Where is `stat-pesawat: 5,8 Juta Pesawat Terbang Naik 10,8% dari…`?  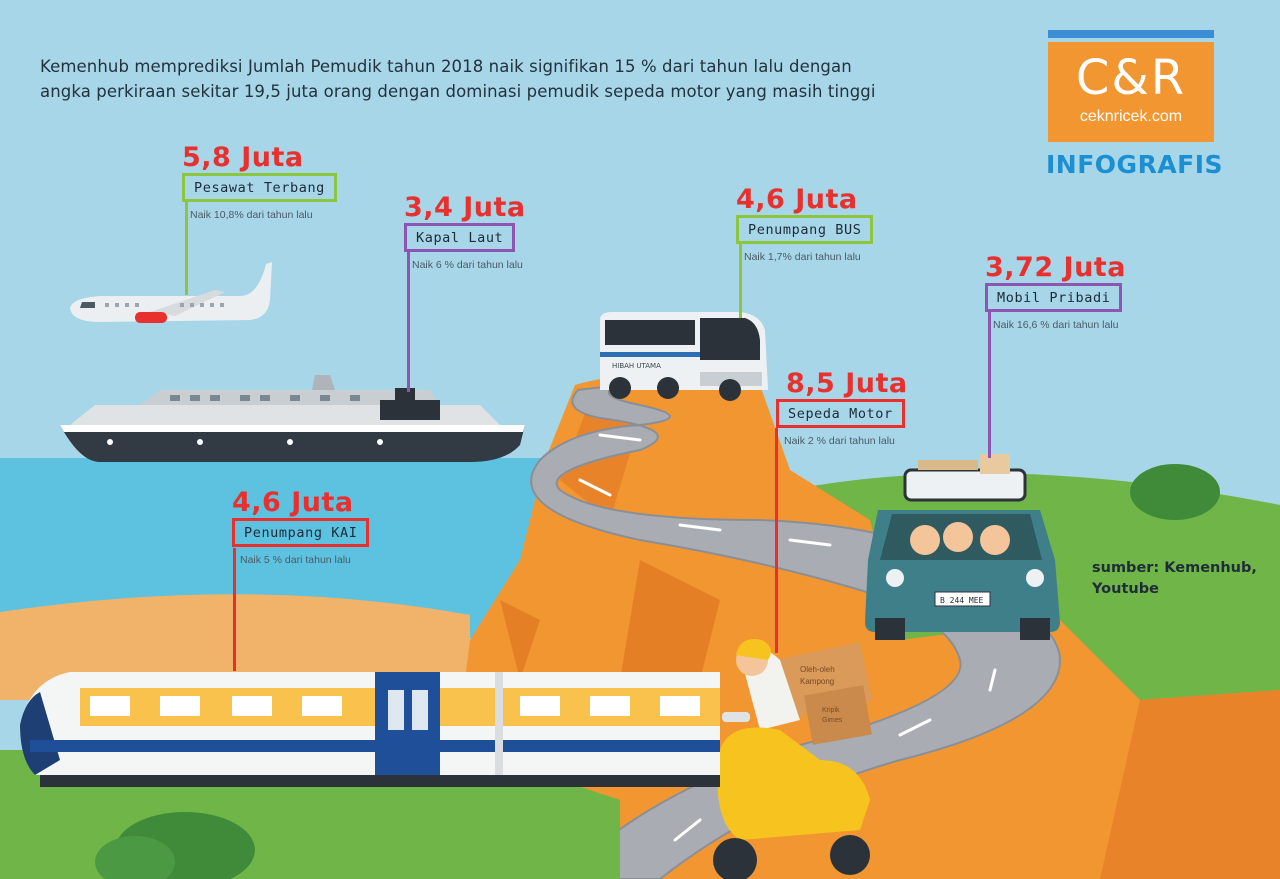
stat-pesawat: 5,8 Juta Pesawat Terbang Naik 10,8% dari… is located at coordinates (259, 182).